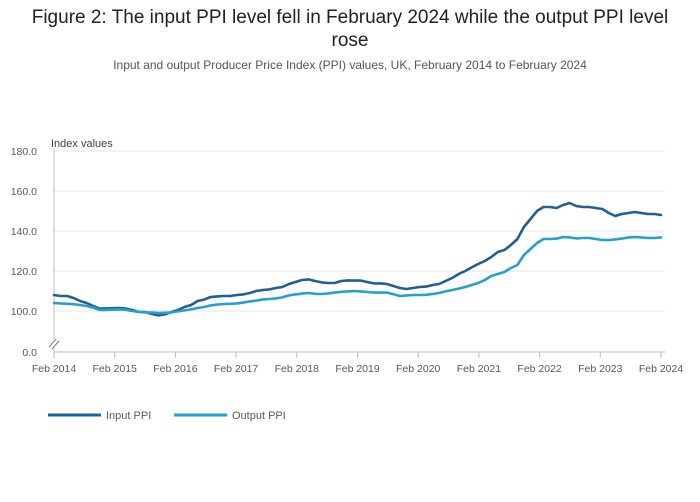  What do you see at coordinates (357, 275) in the screenshot?
I see `series-line-output-ppi` at bounding box center [357, 275].